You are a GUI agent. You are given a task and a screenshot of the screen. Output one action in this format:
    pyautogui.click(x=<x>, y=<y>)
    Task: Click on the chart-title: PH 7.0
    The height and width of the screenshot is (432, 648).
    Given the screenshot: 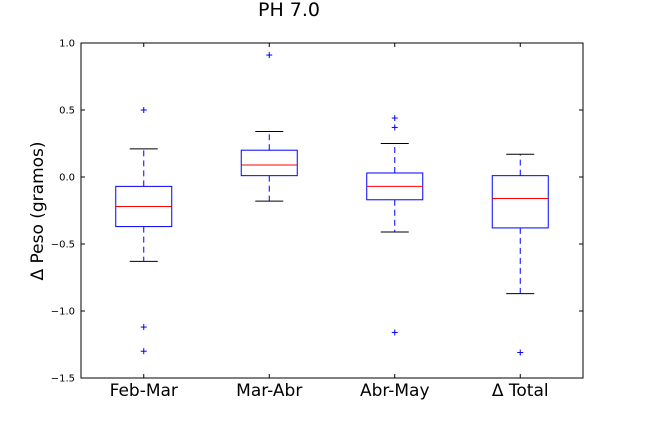 What is the action you would take?
    pyautogui.click(x=289, y=10)
    